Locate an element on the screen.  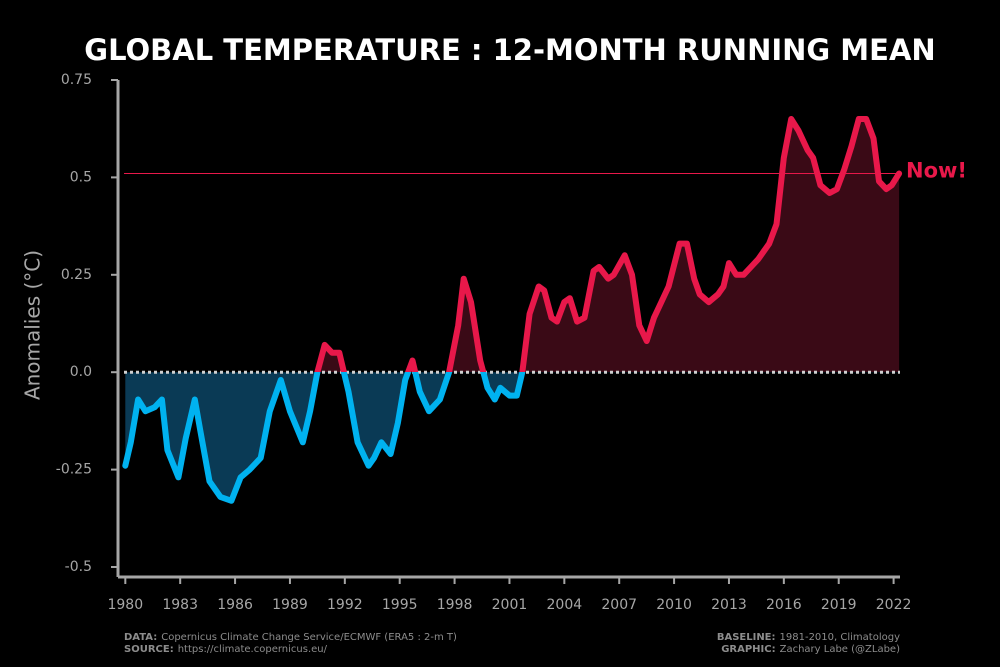
note-text: https://climate.copernicus.eu/ is located at coordinates (253, 649).